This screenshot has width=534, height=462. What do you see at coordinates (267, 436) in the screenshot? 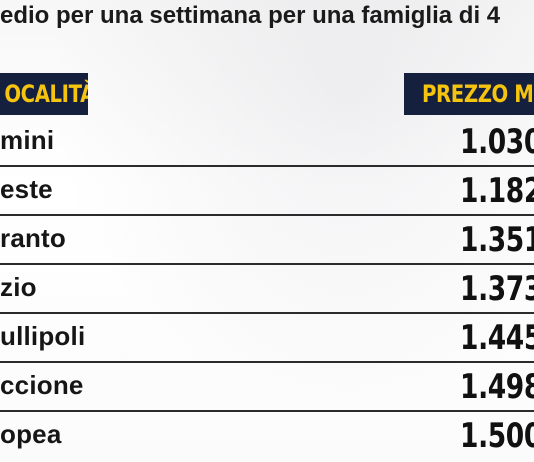
I see `table-row: opea 1.500` at bounding box center [267, 436].